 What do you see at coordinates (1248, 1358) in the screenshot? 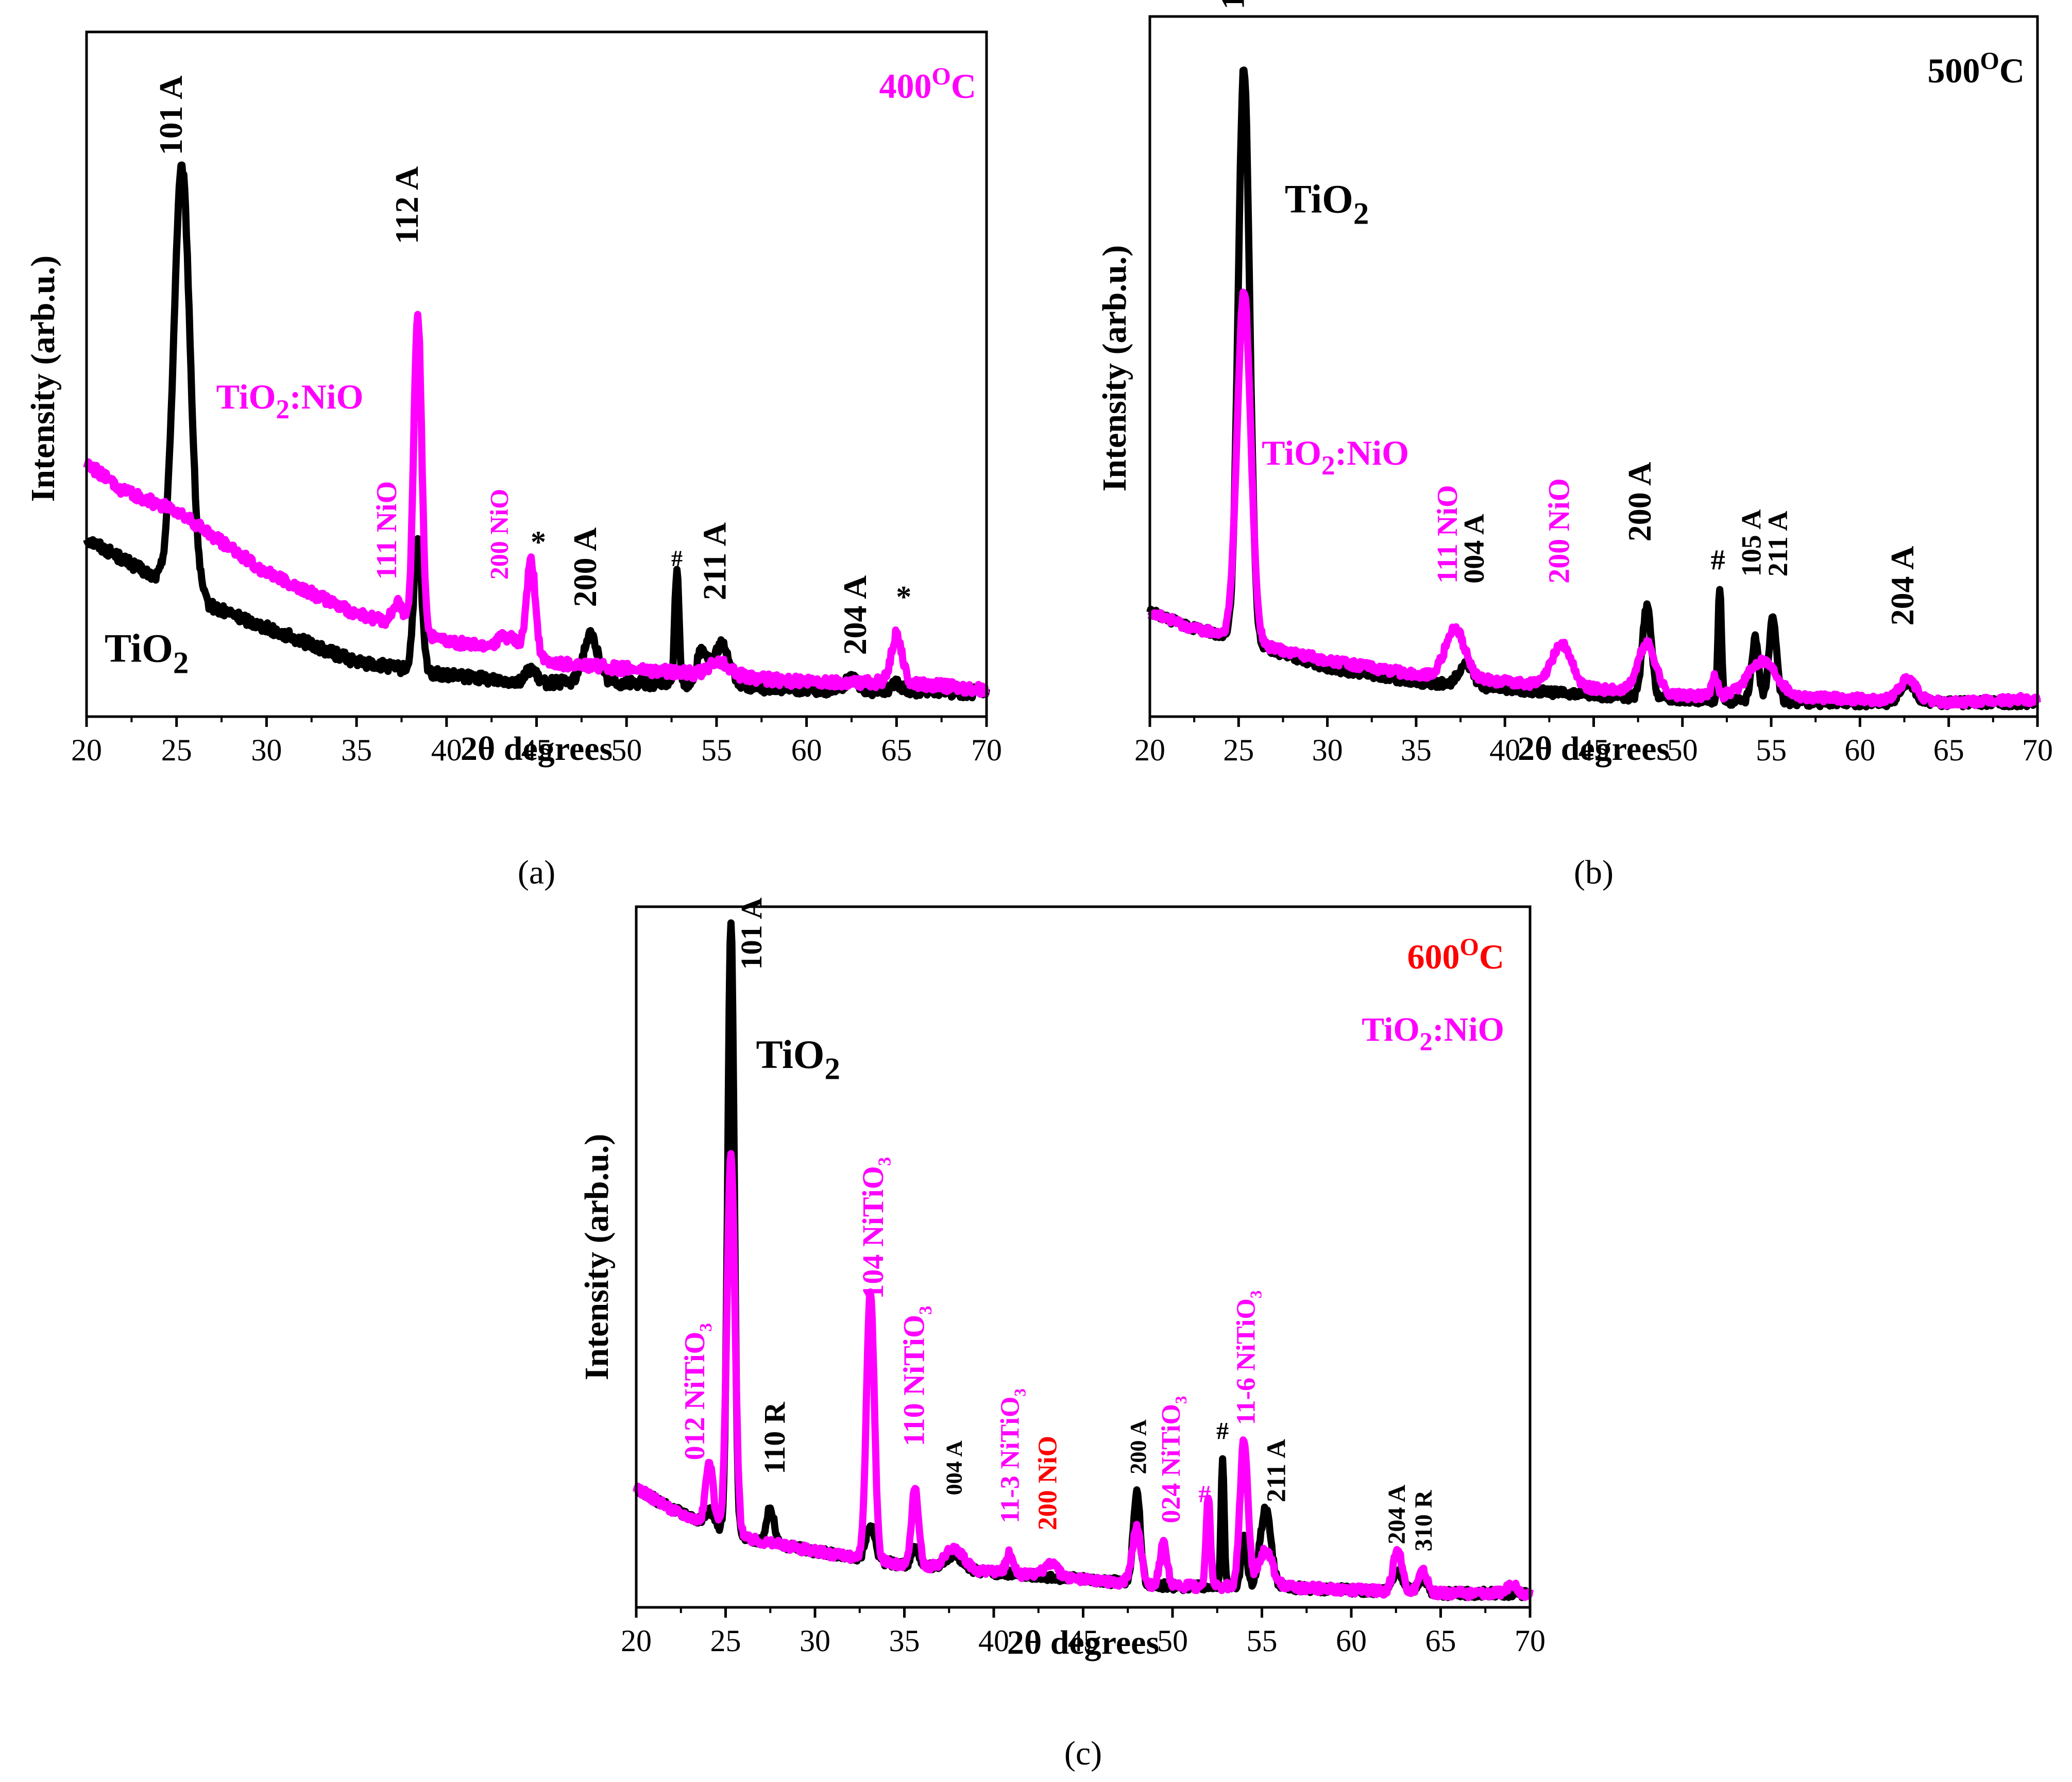
I see `peak-label: 11-6 NiTiO3` at bounding box center [1248, 1358].